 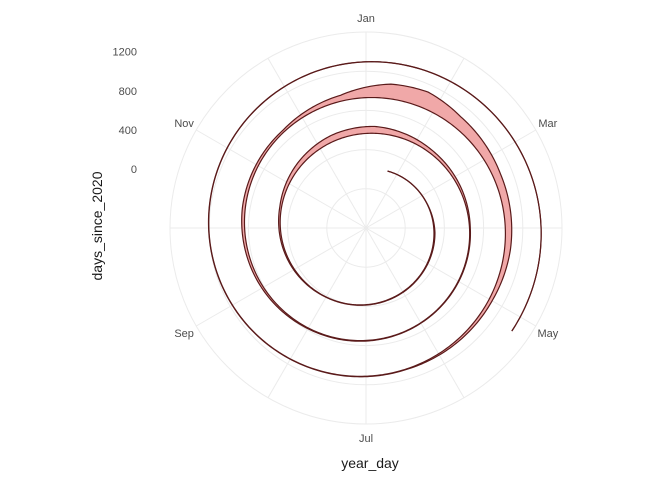 What do you see at coordinates (547, 334) in the screenshot?
I see `angular-tick-label: May` at bounding box center [547, 334].